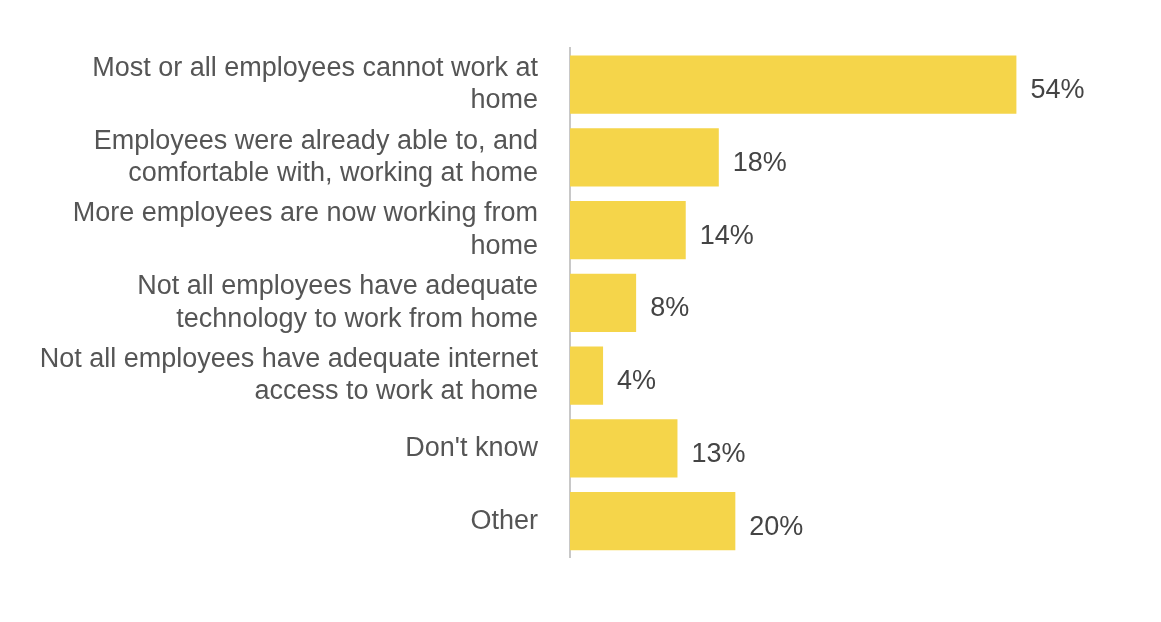  What do you see at coordinates (1057, 89) in the screenshot?
I see `data-label: 54%` at bounding box center [1057, 89].